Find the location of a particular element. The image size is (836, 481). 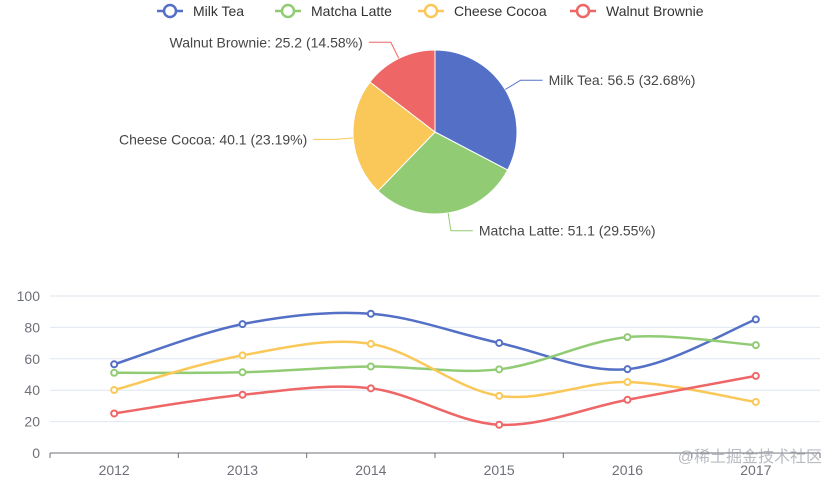

y-tick-label-20: 20 is located at coordinates (32, 422).